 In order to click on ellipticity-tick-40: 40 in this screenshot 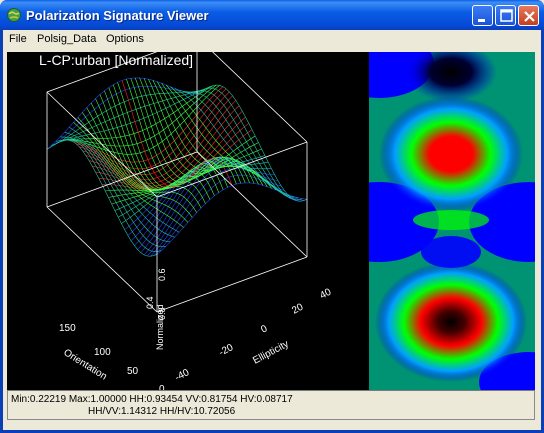, I will do `click(325, 294)`.